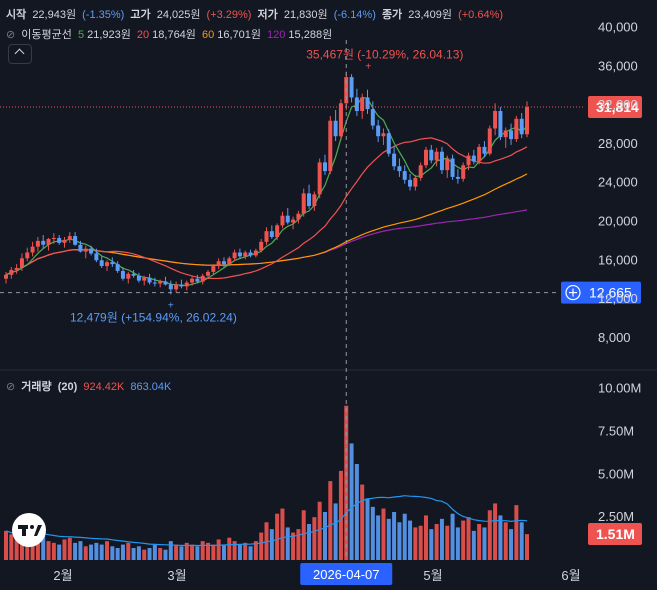 Image resolution: width=657 pixels, height=590 pixels. Describe the element at coordinates (11, 35) in the screenshot. I see `visibility-icon: ⊘` at that location.